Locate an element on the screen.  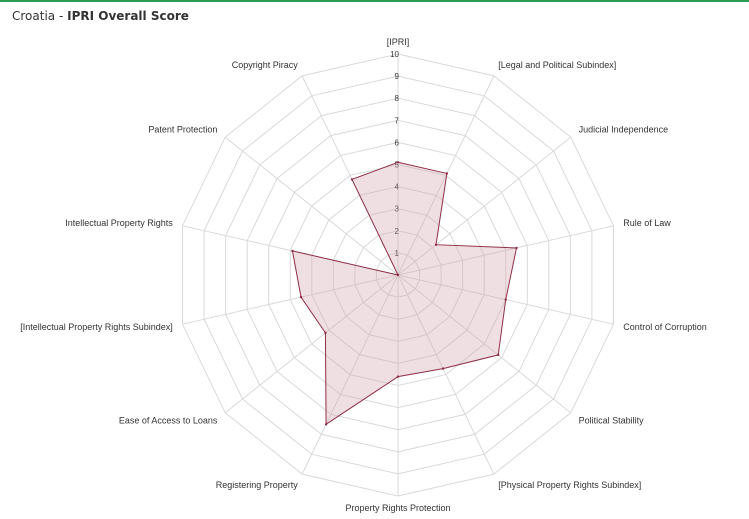
tick-label: 1 is located at coordinates (397, 253).